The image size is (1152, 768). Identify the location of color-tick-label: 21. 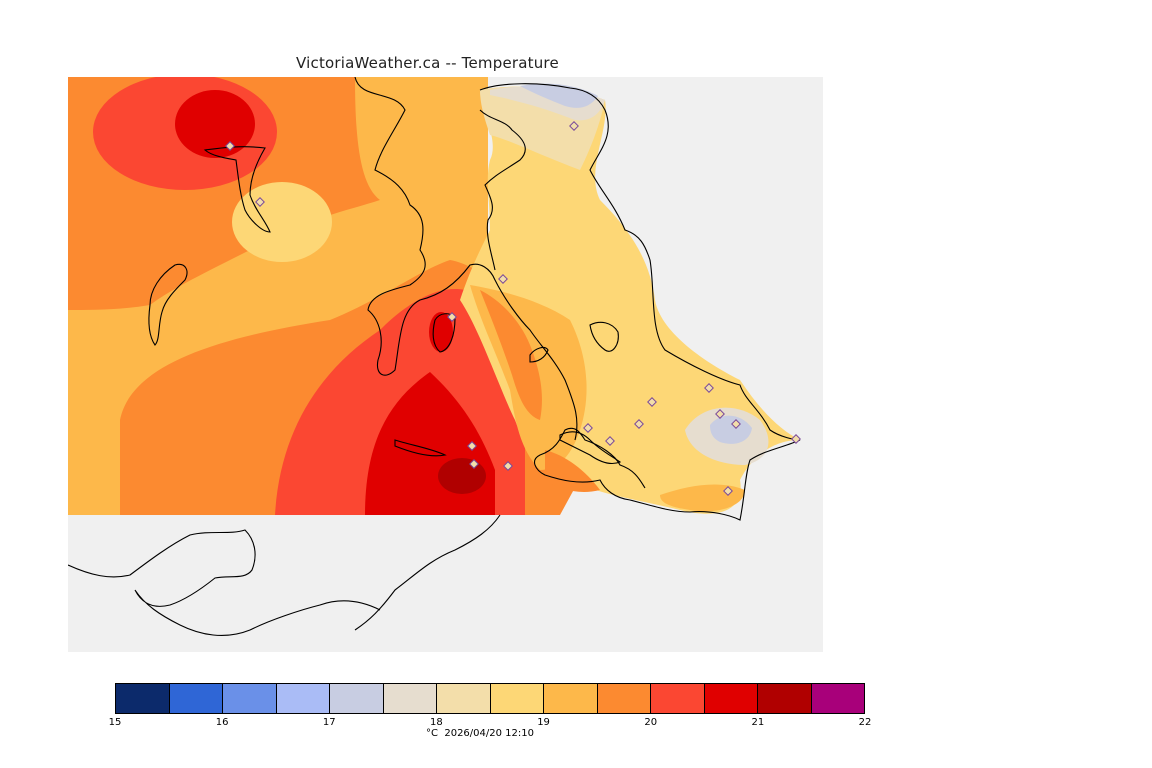
(758, 722).